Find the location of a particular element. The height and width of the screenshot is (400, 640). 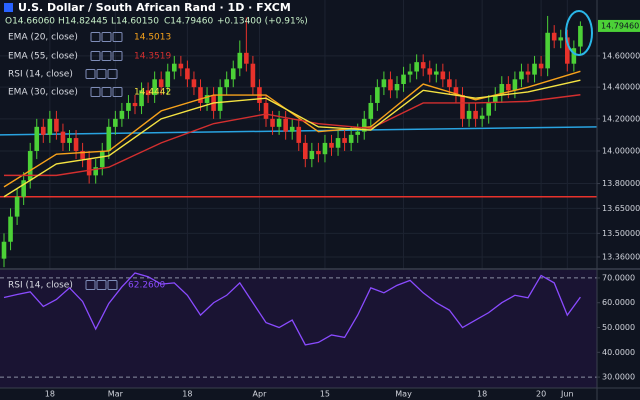

legend-value: 14.5013 is located at coordinates (152, 38).